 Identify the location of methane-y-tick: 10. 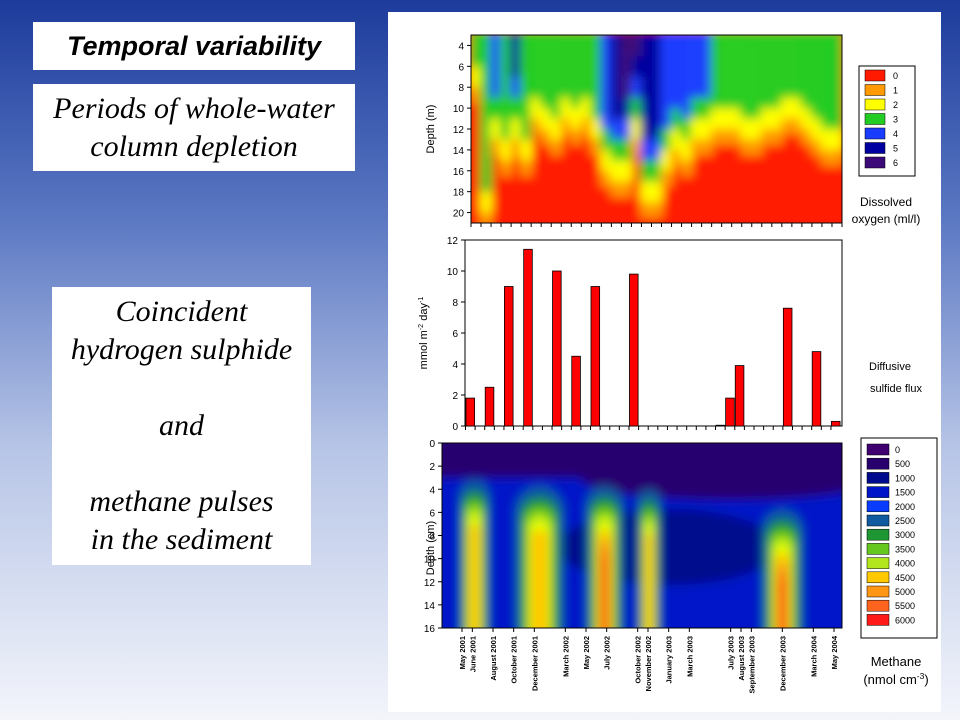
(430, 560).